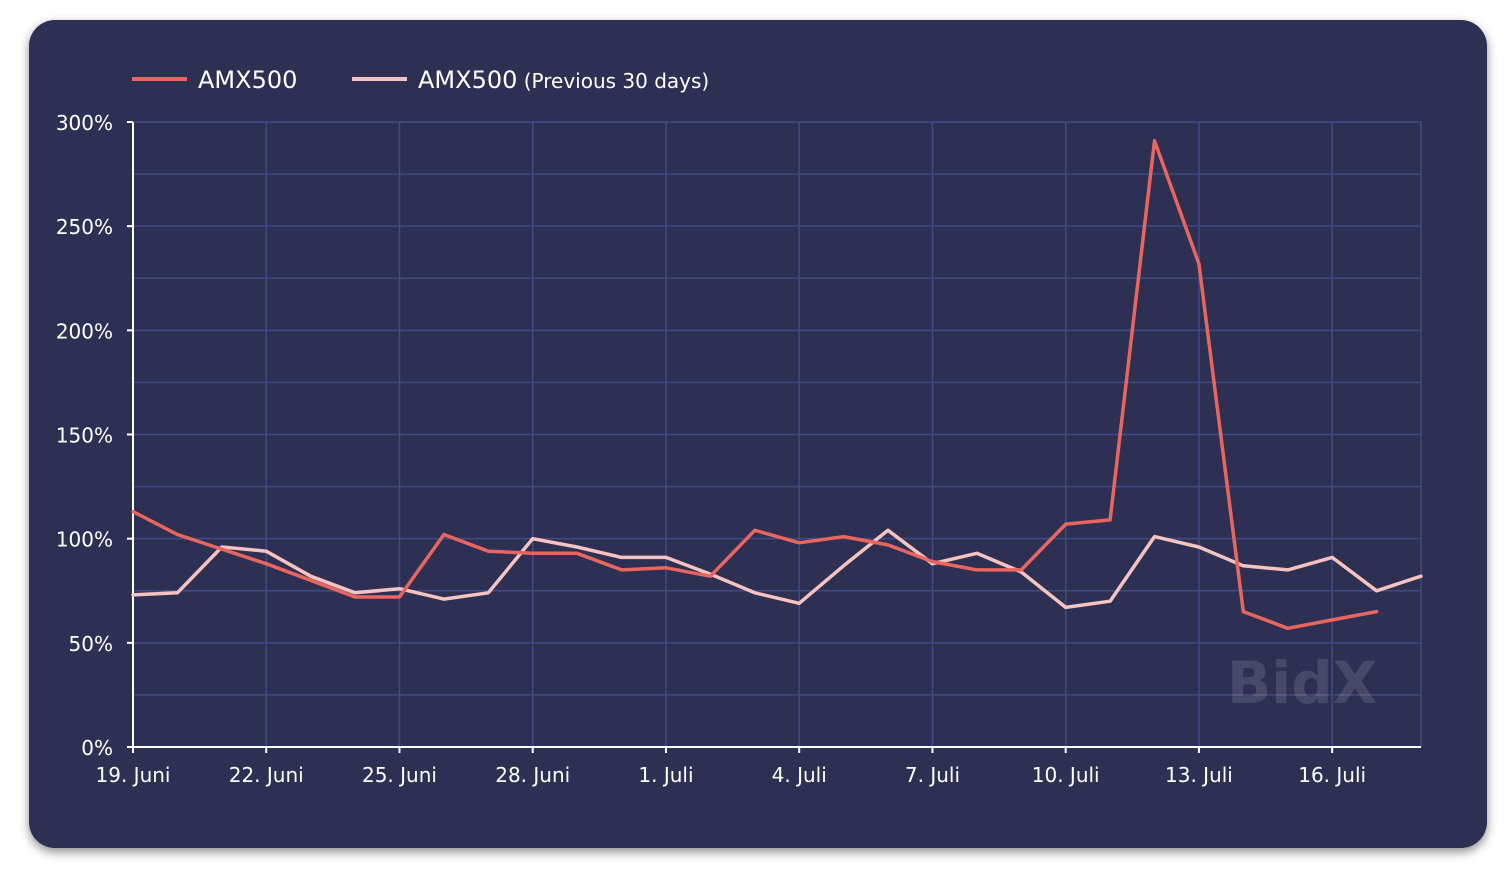  Describe the element at coordinates (133, 775) in the screenshot. I see `x-tick-label: 19. Juni` at that location.